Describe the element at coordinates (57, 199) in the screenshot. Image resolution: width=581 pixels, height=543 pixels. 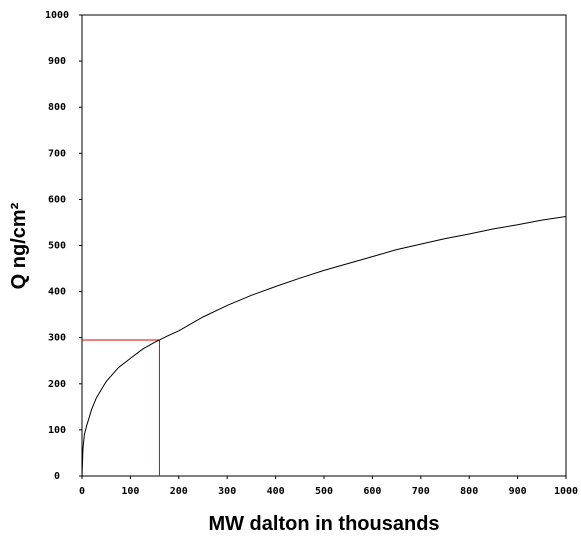
I see `y-tick-label: 600` at that location.